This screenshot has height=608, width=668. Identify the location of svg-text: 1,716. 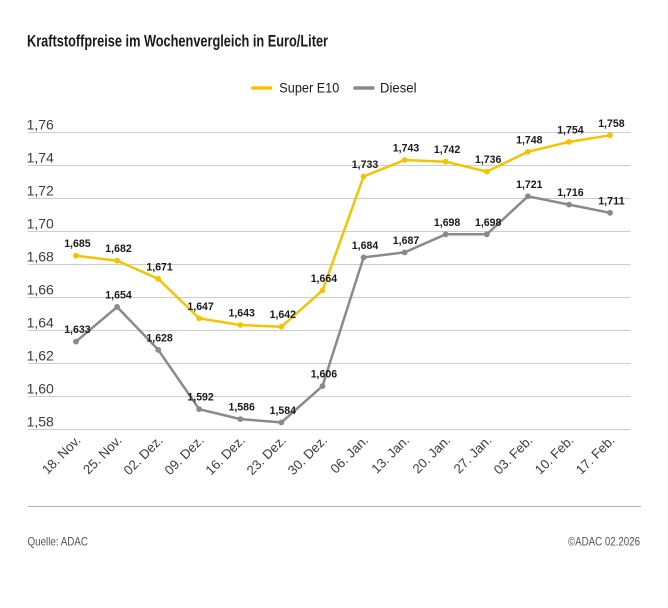
(570, 193).